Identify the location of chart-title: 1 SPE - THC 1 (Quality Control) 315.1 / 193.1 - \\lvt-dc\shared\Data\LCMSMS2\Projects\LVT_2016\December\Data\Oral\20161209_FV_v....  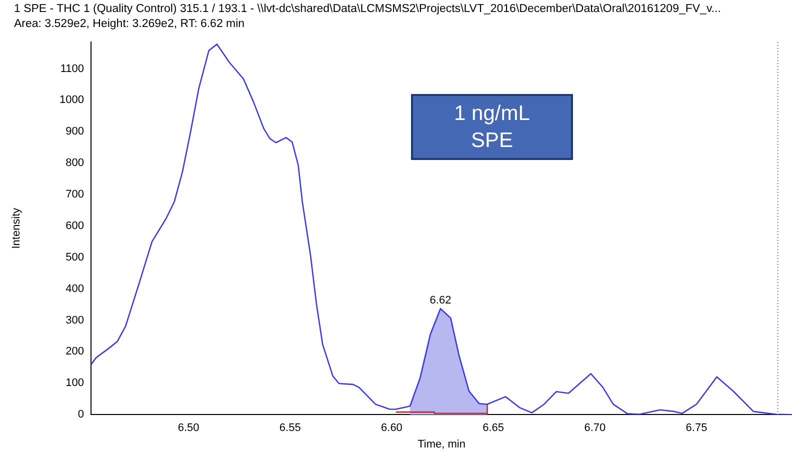
(367, 9).